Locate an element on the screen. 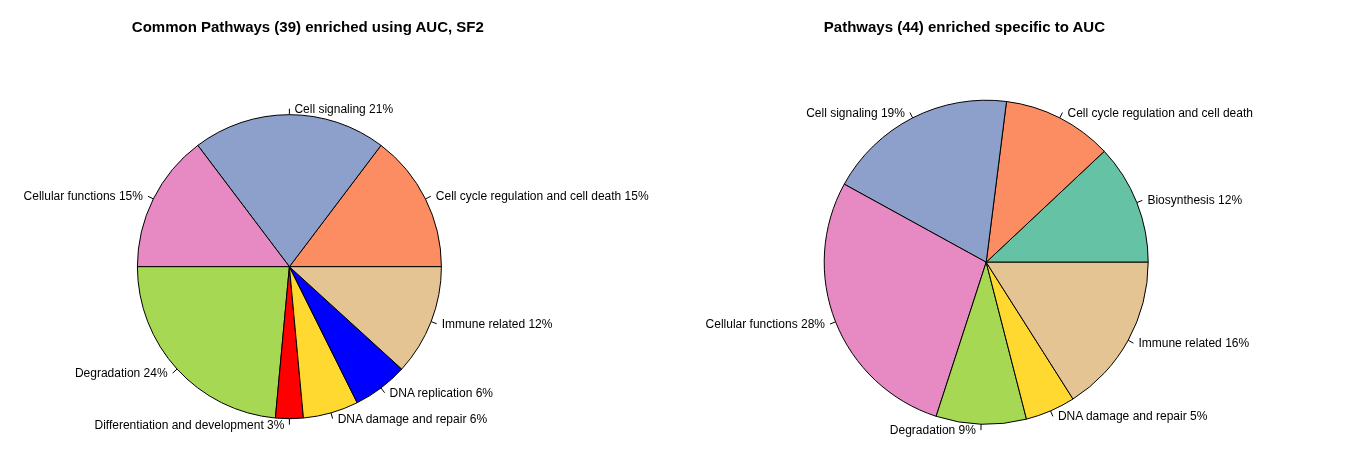  slice-label: Cell signaling 19% is located at coordinates (856, 112).